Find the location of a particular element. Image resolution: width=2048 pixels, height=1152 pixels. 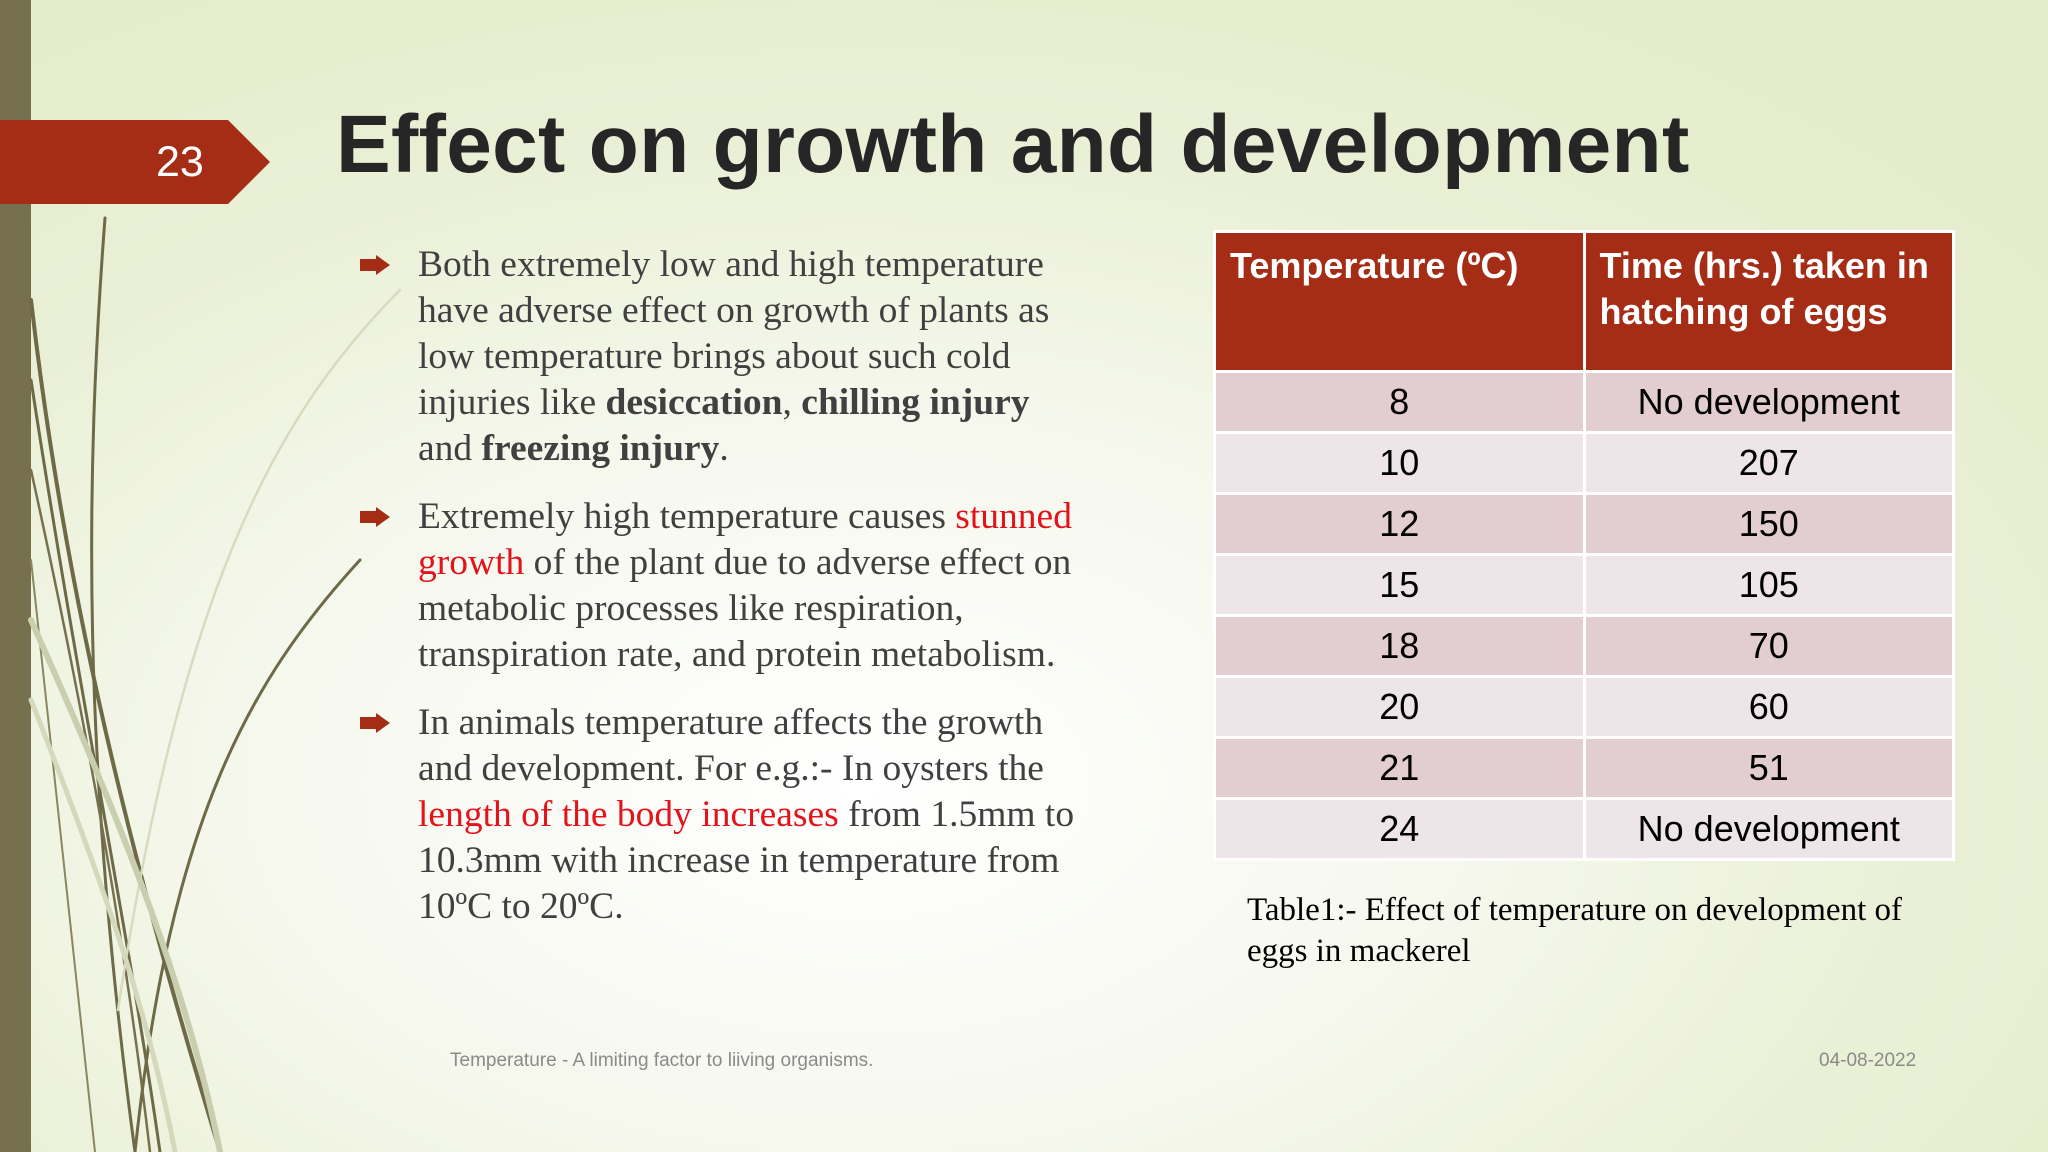

table-cell: 15 is located at coordinates (1399, 585).